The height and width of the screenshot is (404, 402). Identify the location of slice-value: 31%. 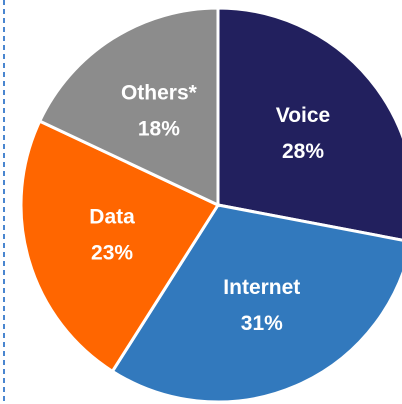
(262, 323).